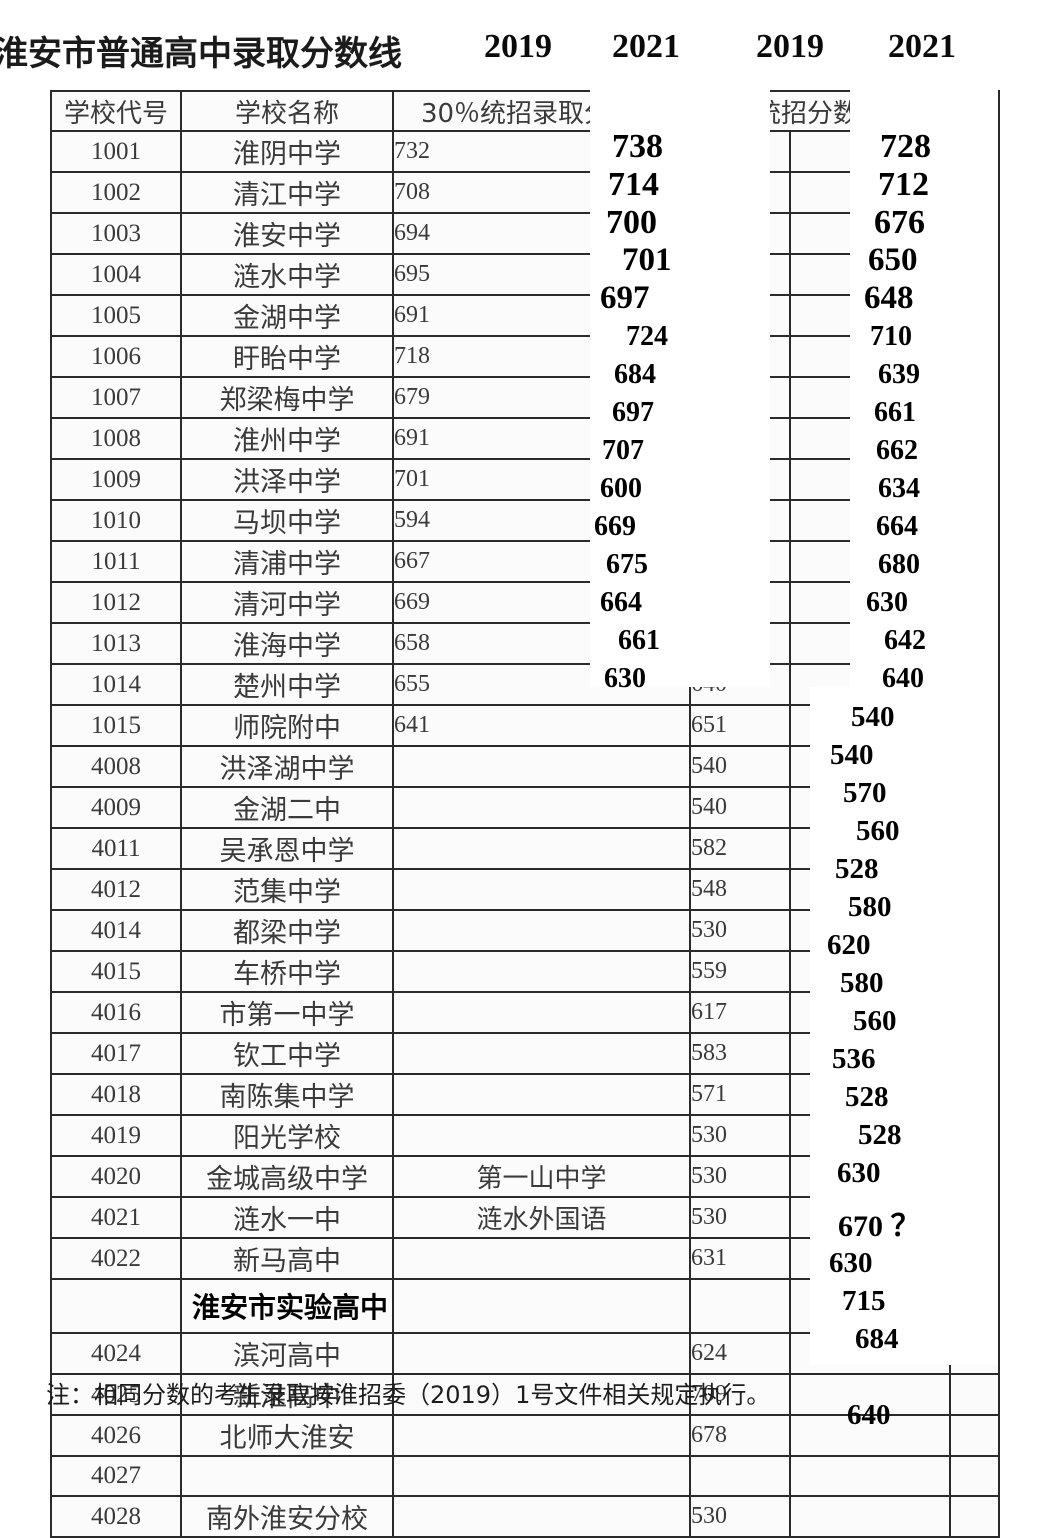  I want to click on overlay-standard-2021: 620, so click(849, 944).